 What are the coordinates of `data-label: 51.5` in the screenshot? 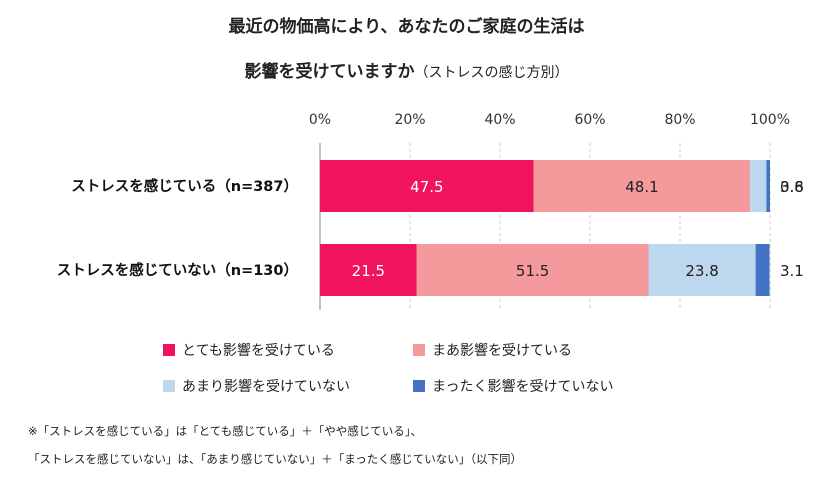 It's located at (532, 271).